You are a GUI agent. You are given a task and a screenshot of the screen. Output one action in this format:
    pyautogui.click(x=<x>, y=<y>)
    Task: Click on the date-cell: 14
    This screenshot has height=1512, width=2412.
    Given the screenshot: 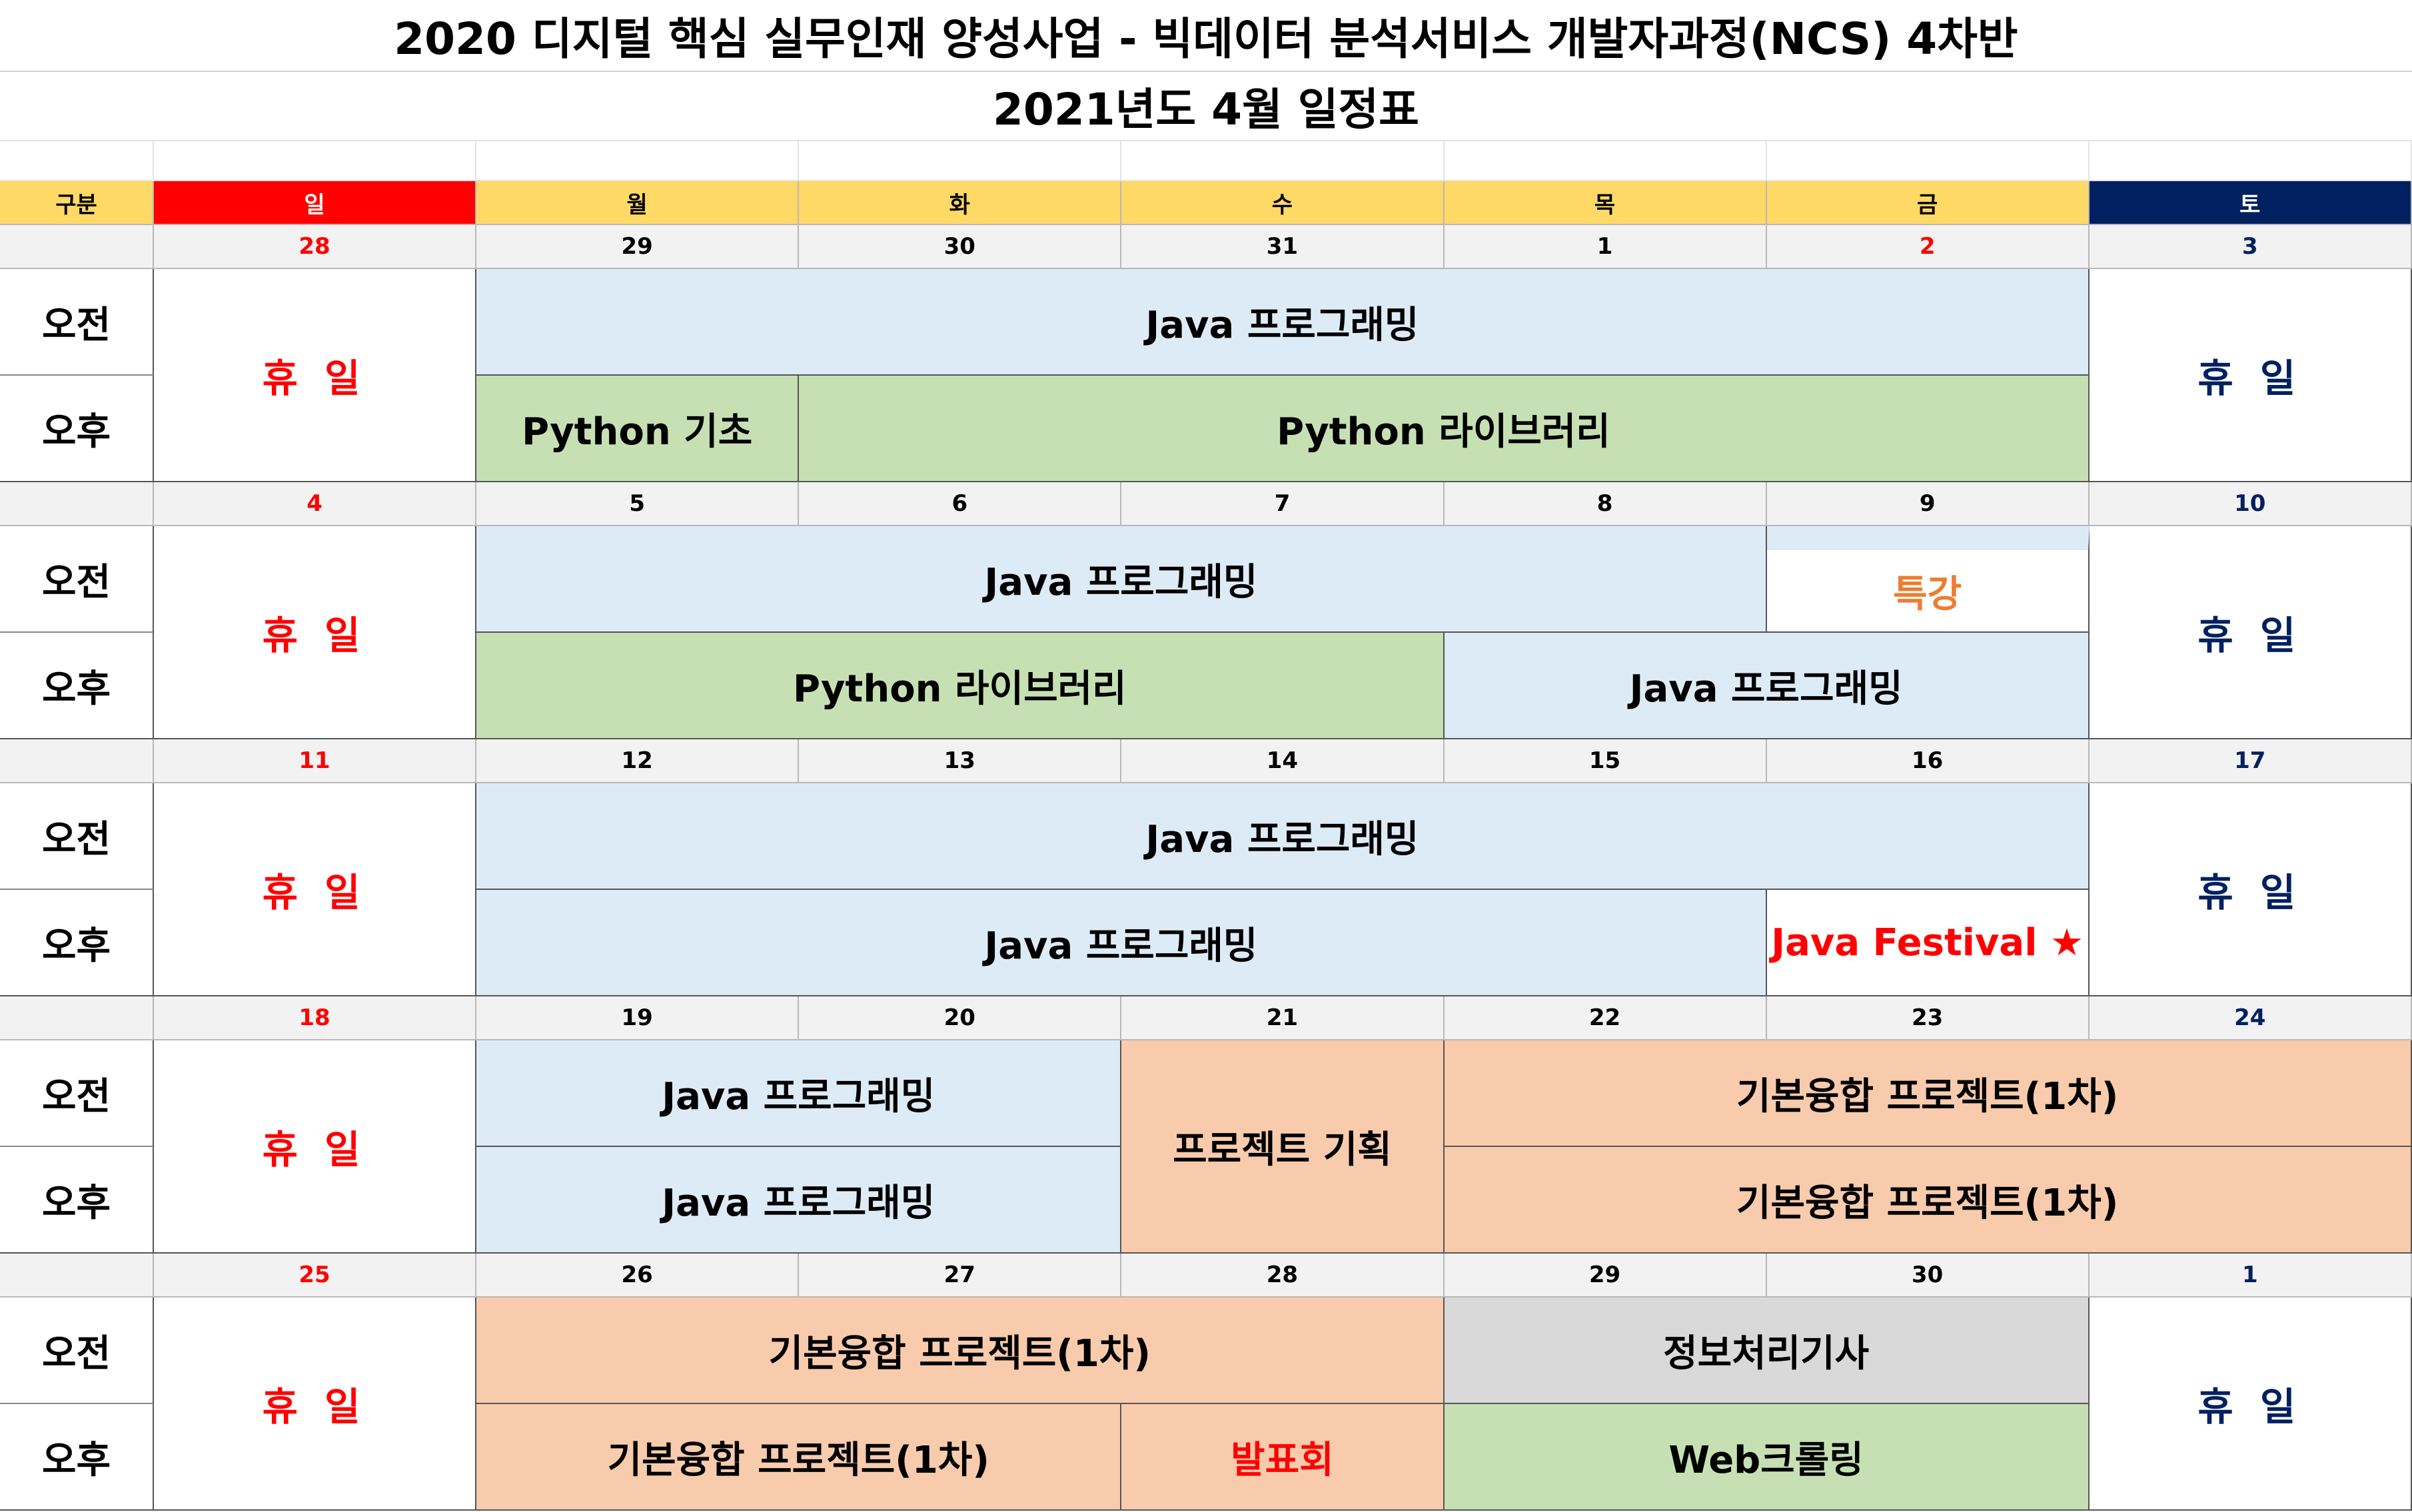 What is the action you would take?
    pyautogui.click(x=1283, y=761)
    